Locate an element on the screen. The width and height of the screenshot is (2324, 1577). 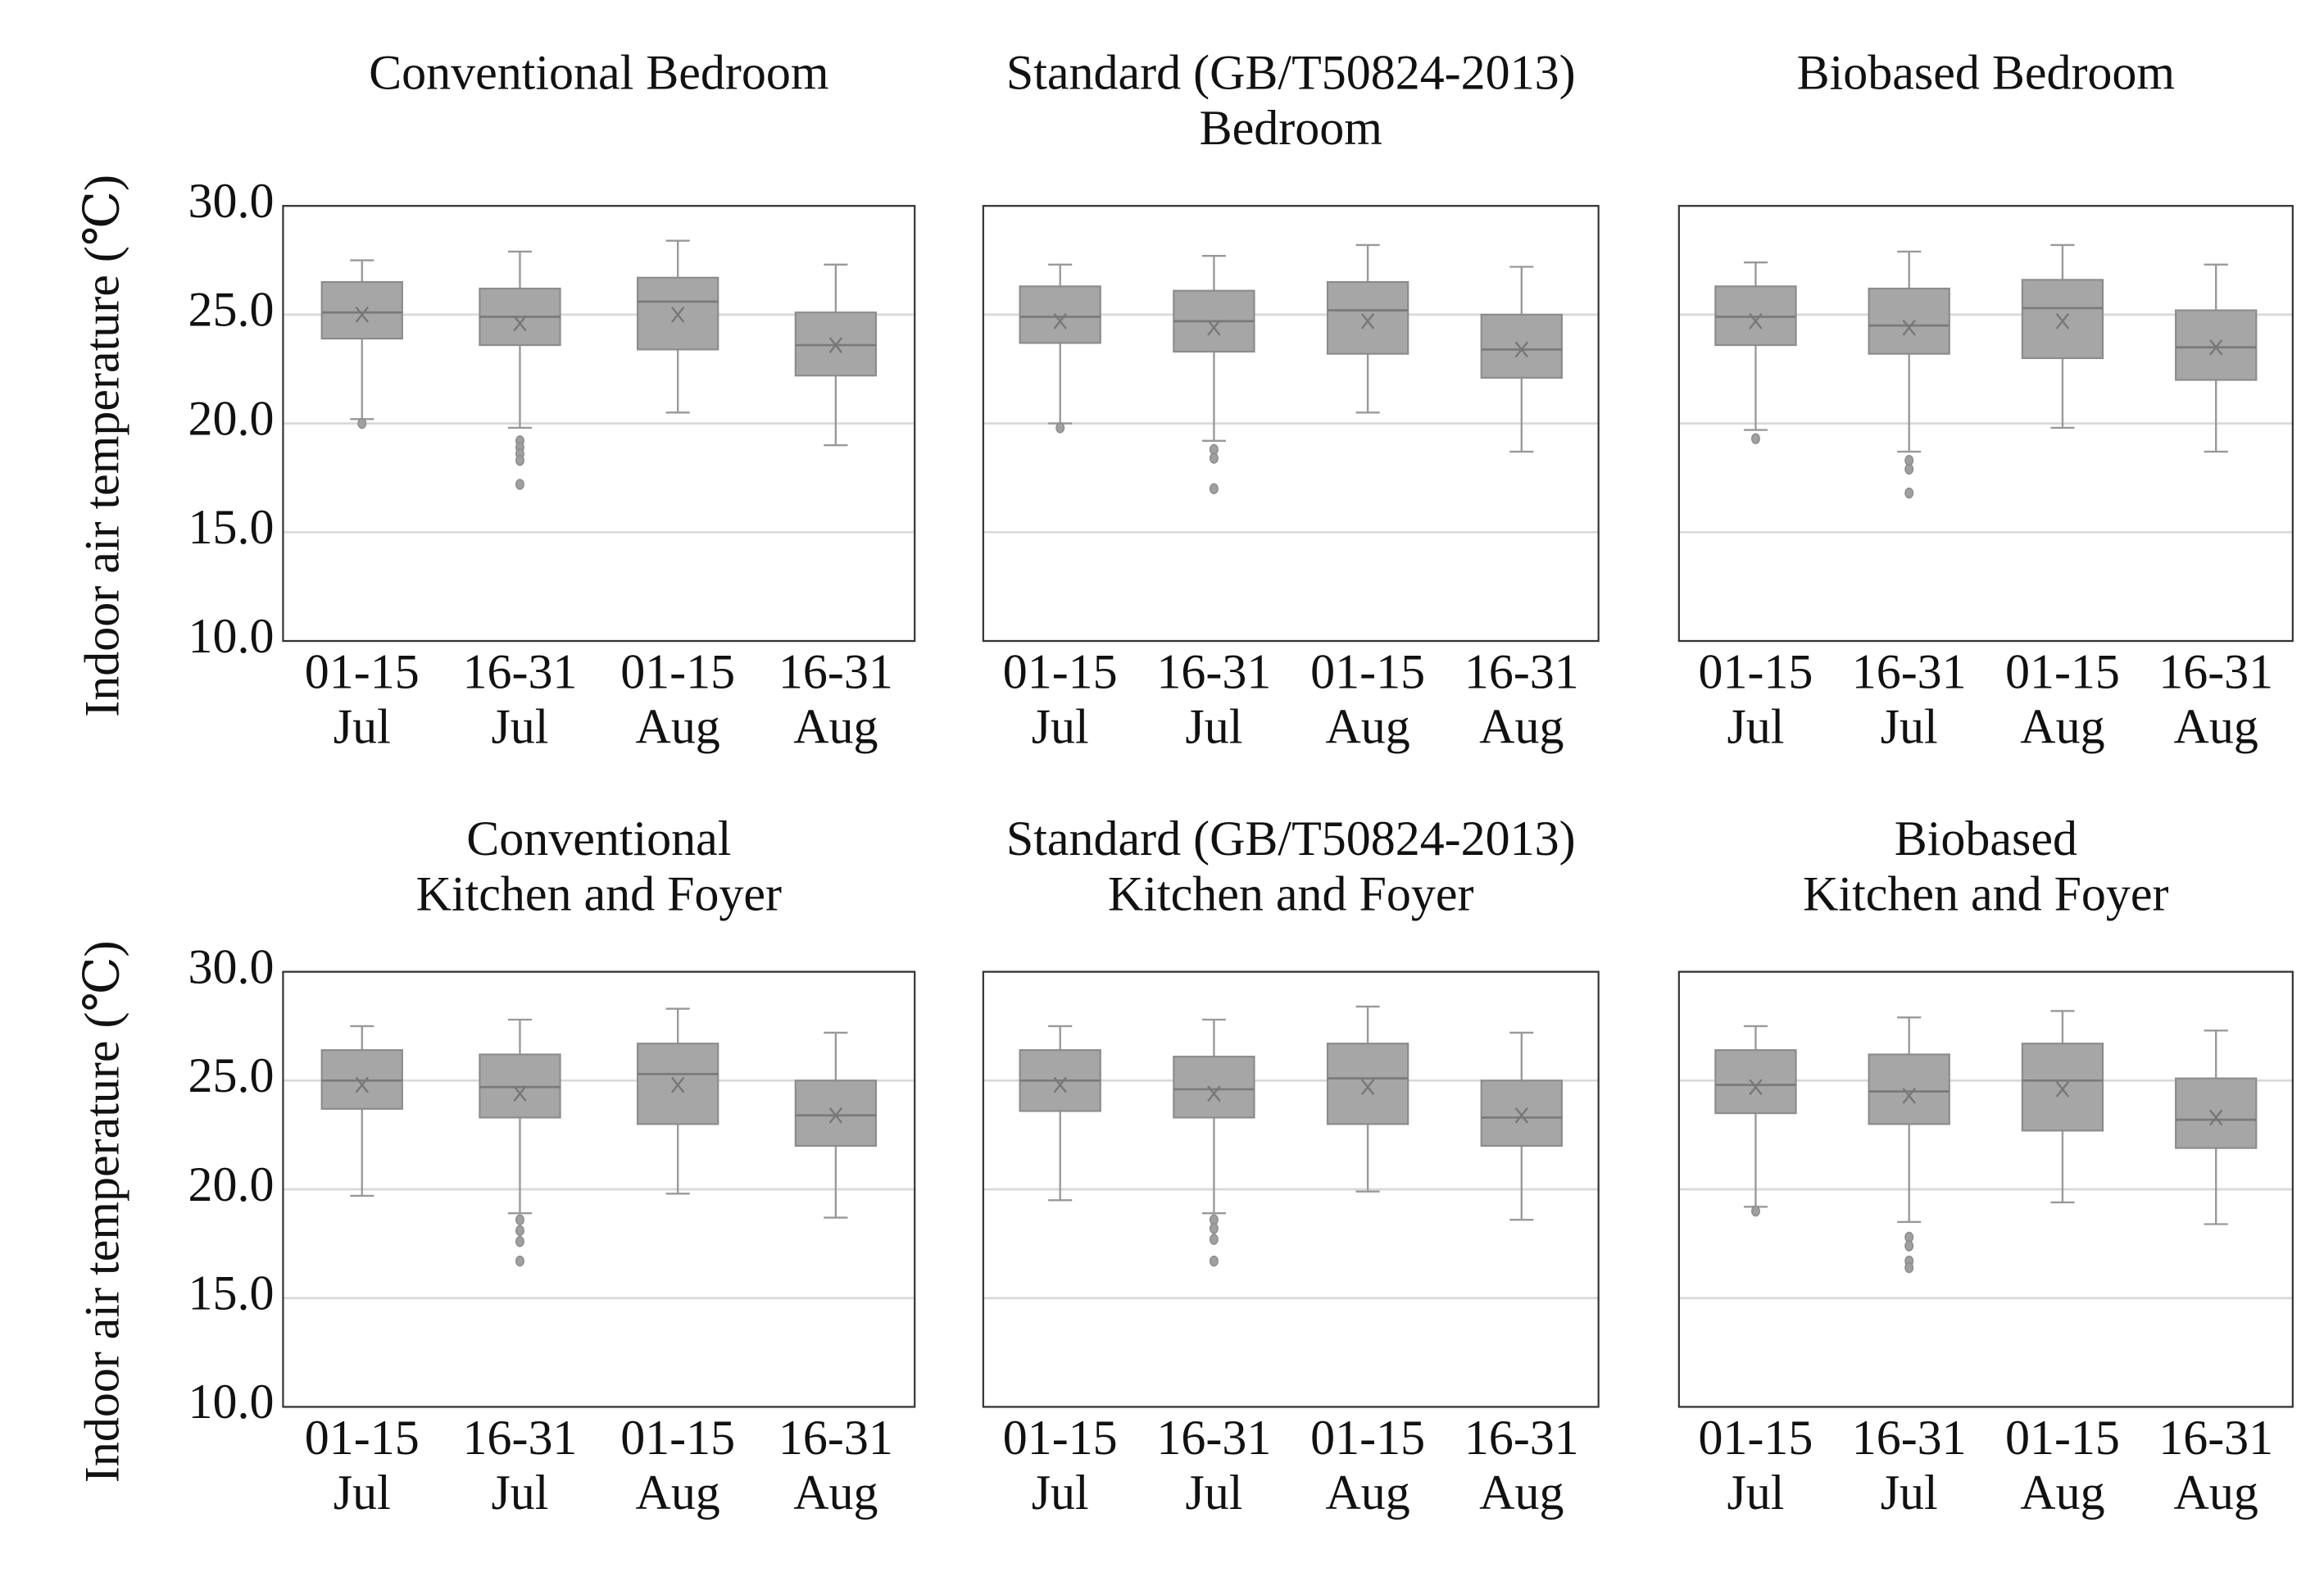
chart-title: Biobased Bedroom is located at coordinates (1986, 73).